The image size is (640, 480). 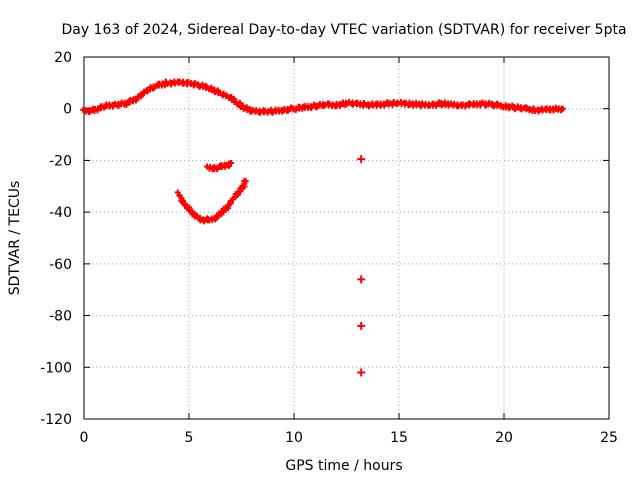 I want to click on y-tick-label: -60, so click(x=60, y=265).